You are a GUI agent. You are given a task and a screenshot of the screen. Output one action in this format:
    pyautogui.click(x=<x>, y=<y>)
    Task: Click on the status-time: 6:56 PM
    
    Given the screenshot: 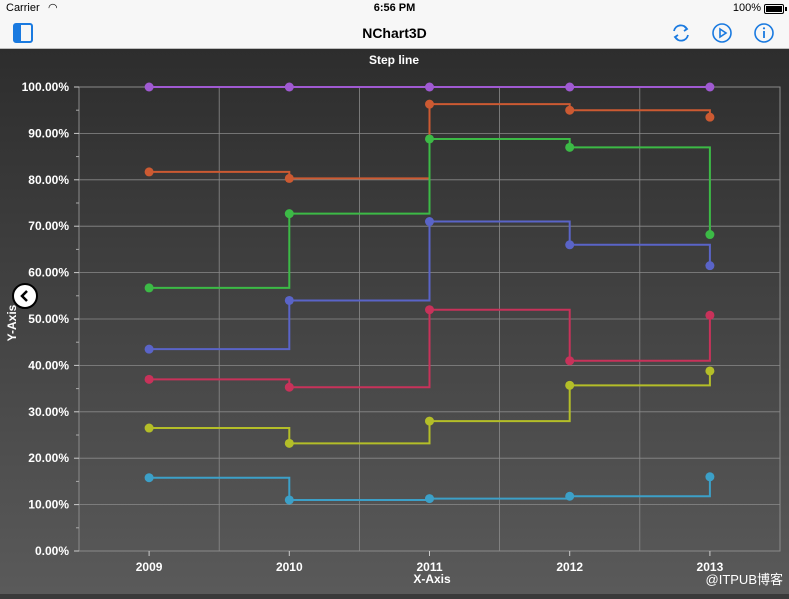 What is the action you would take?
    pyautogui.click(x=394, y=8)
    